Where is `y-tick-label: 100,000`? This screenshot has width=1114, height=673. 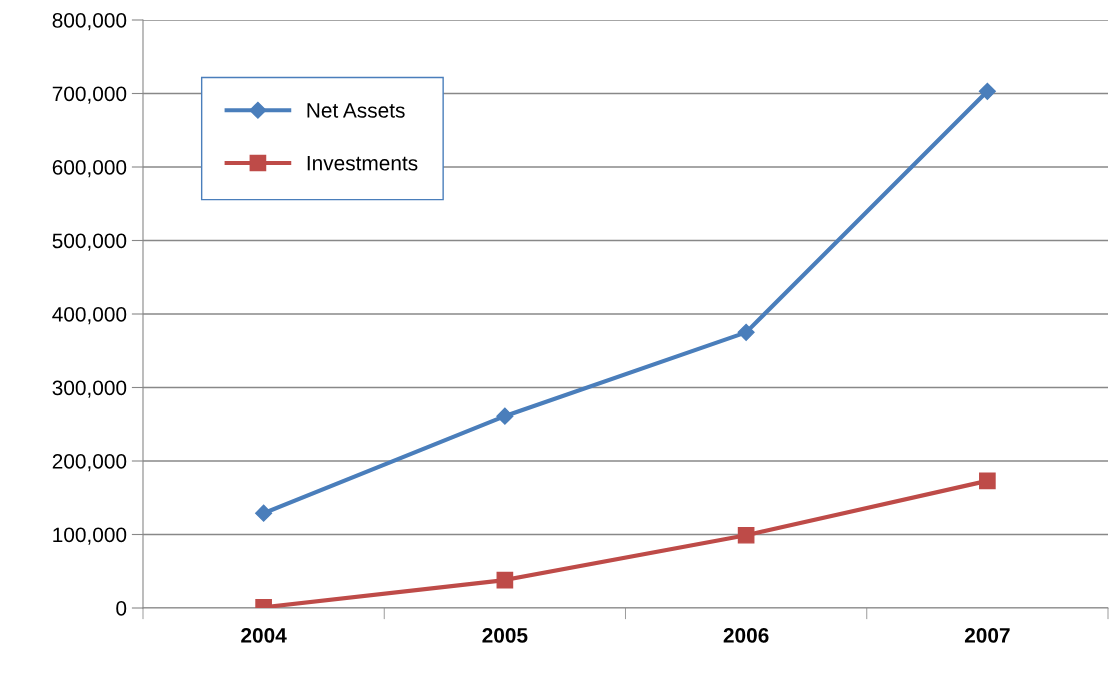 y-tick-label: 100,000 is located at coordinates (90, 536).